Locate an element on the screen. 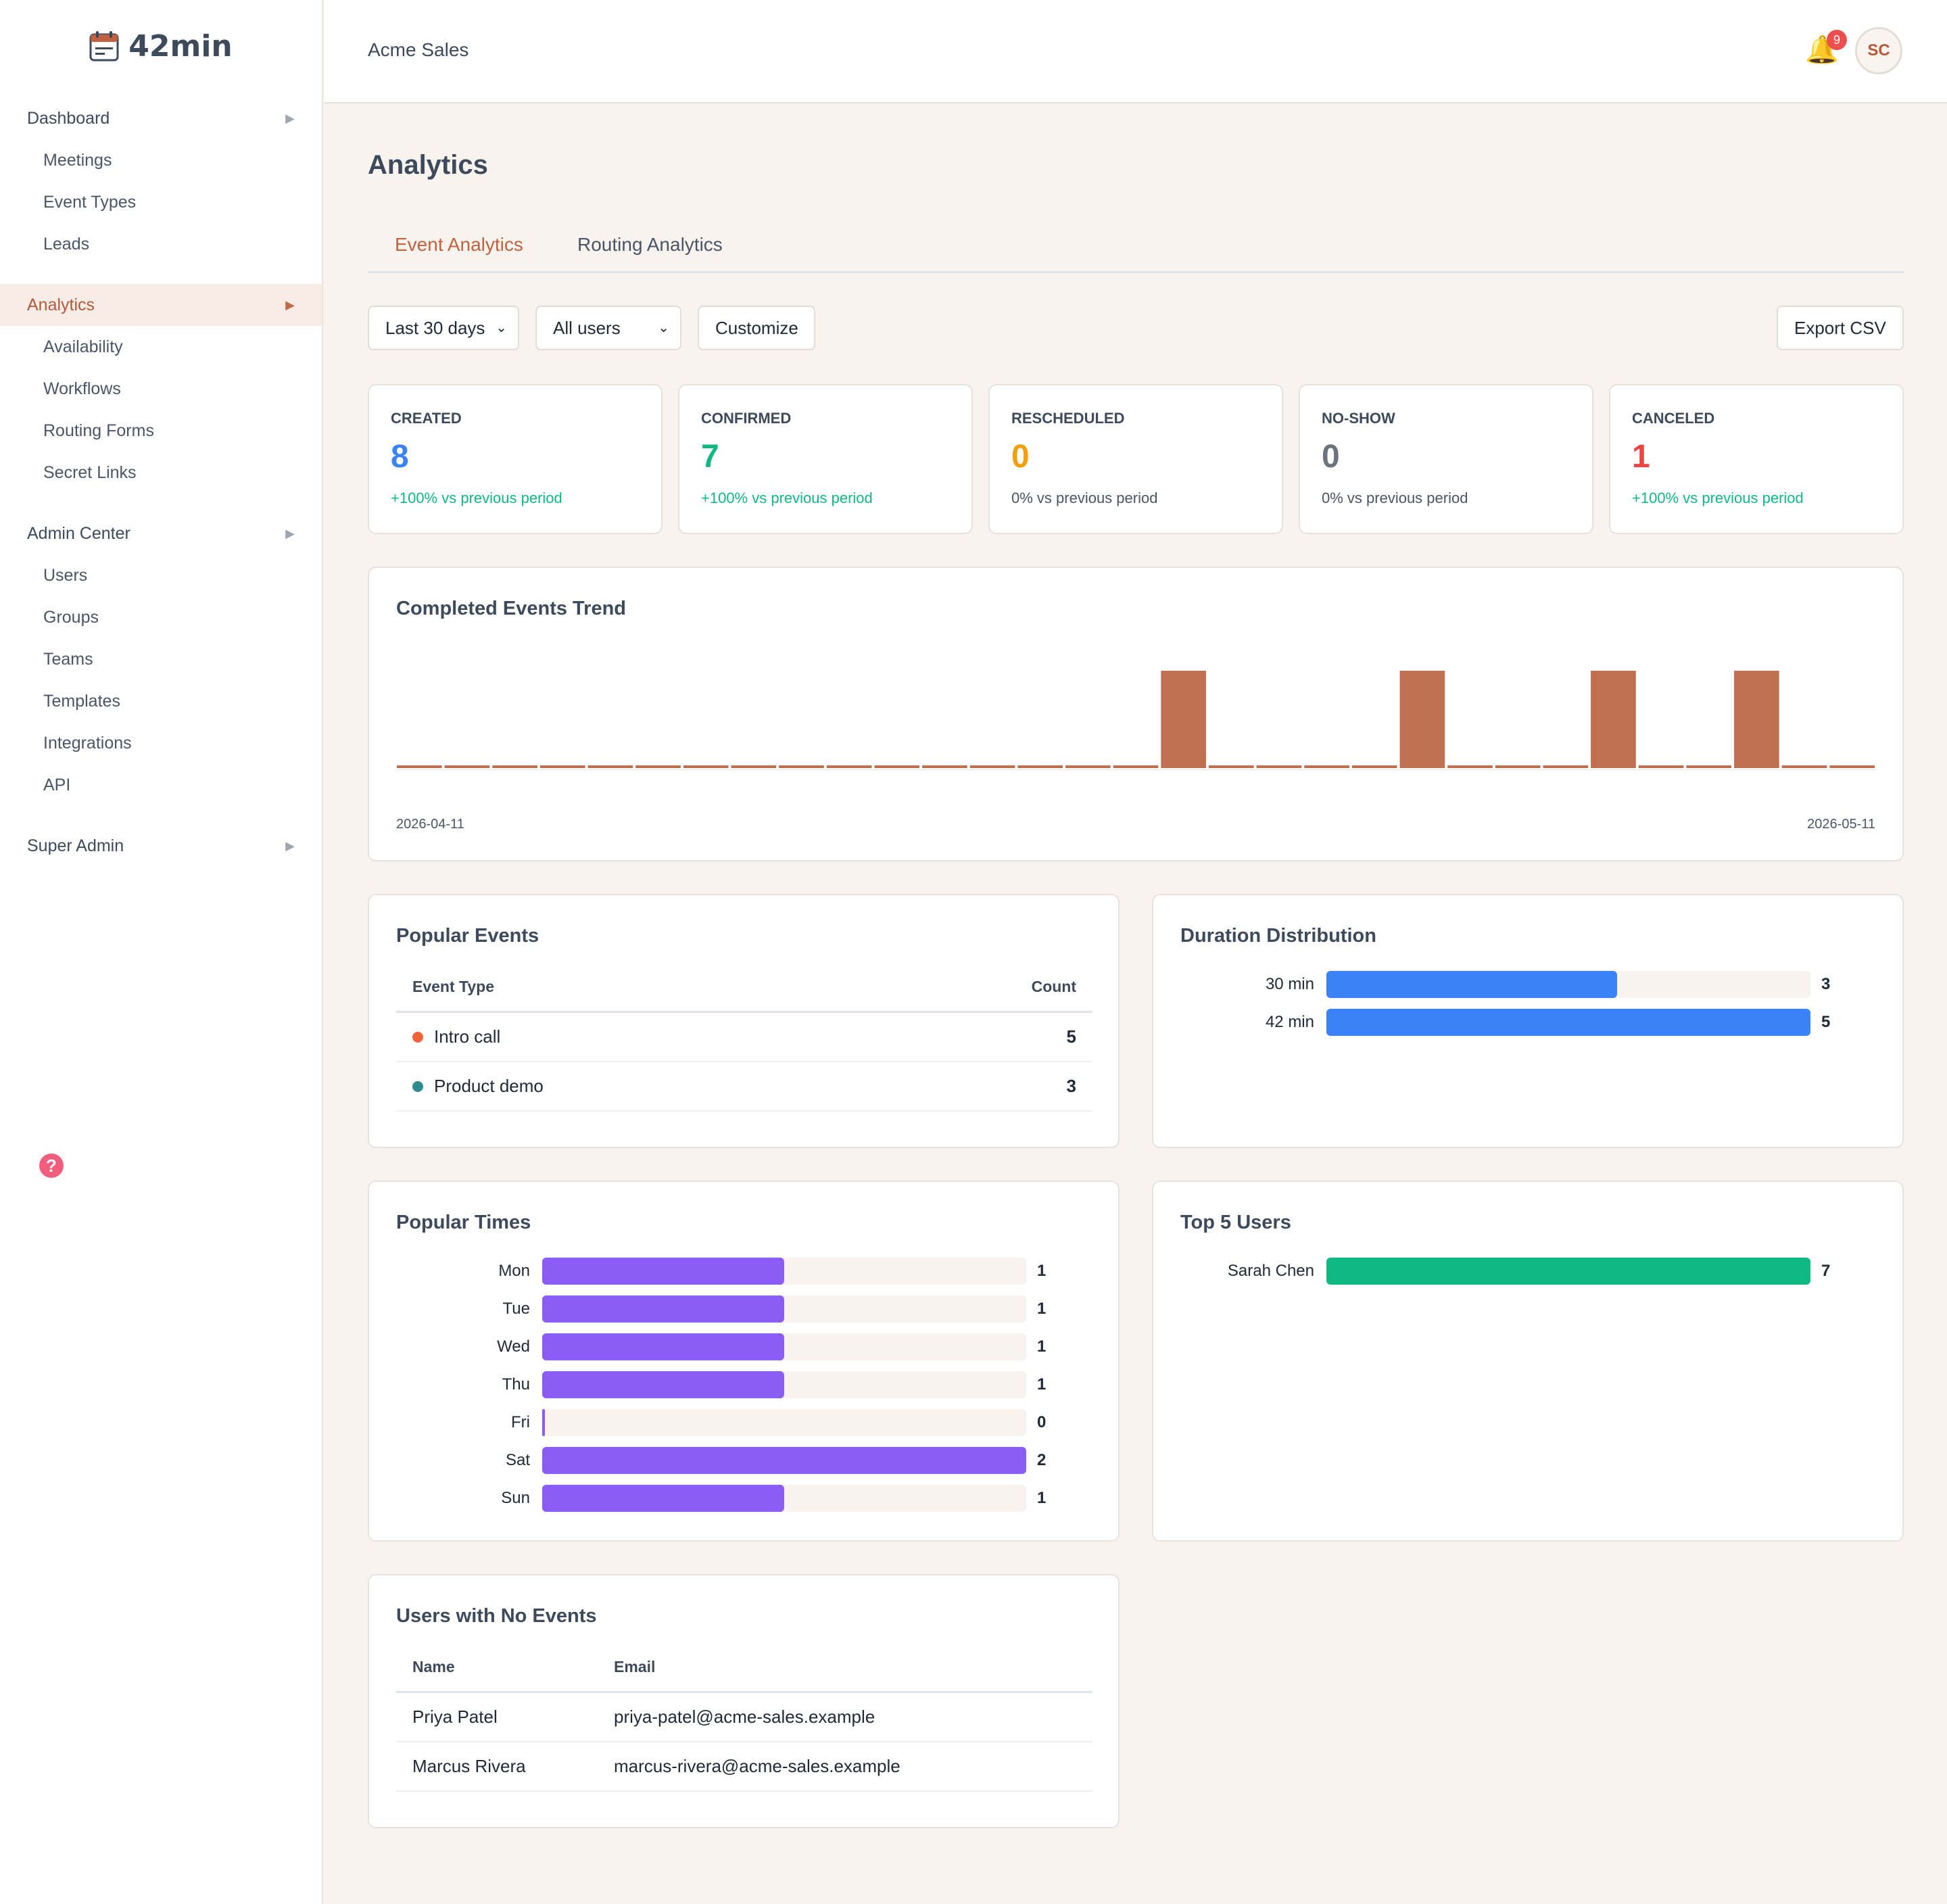  bar-value: 7 is located at coordinates (1826, 1271).